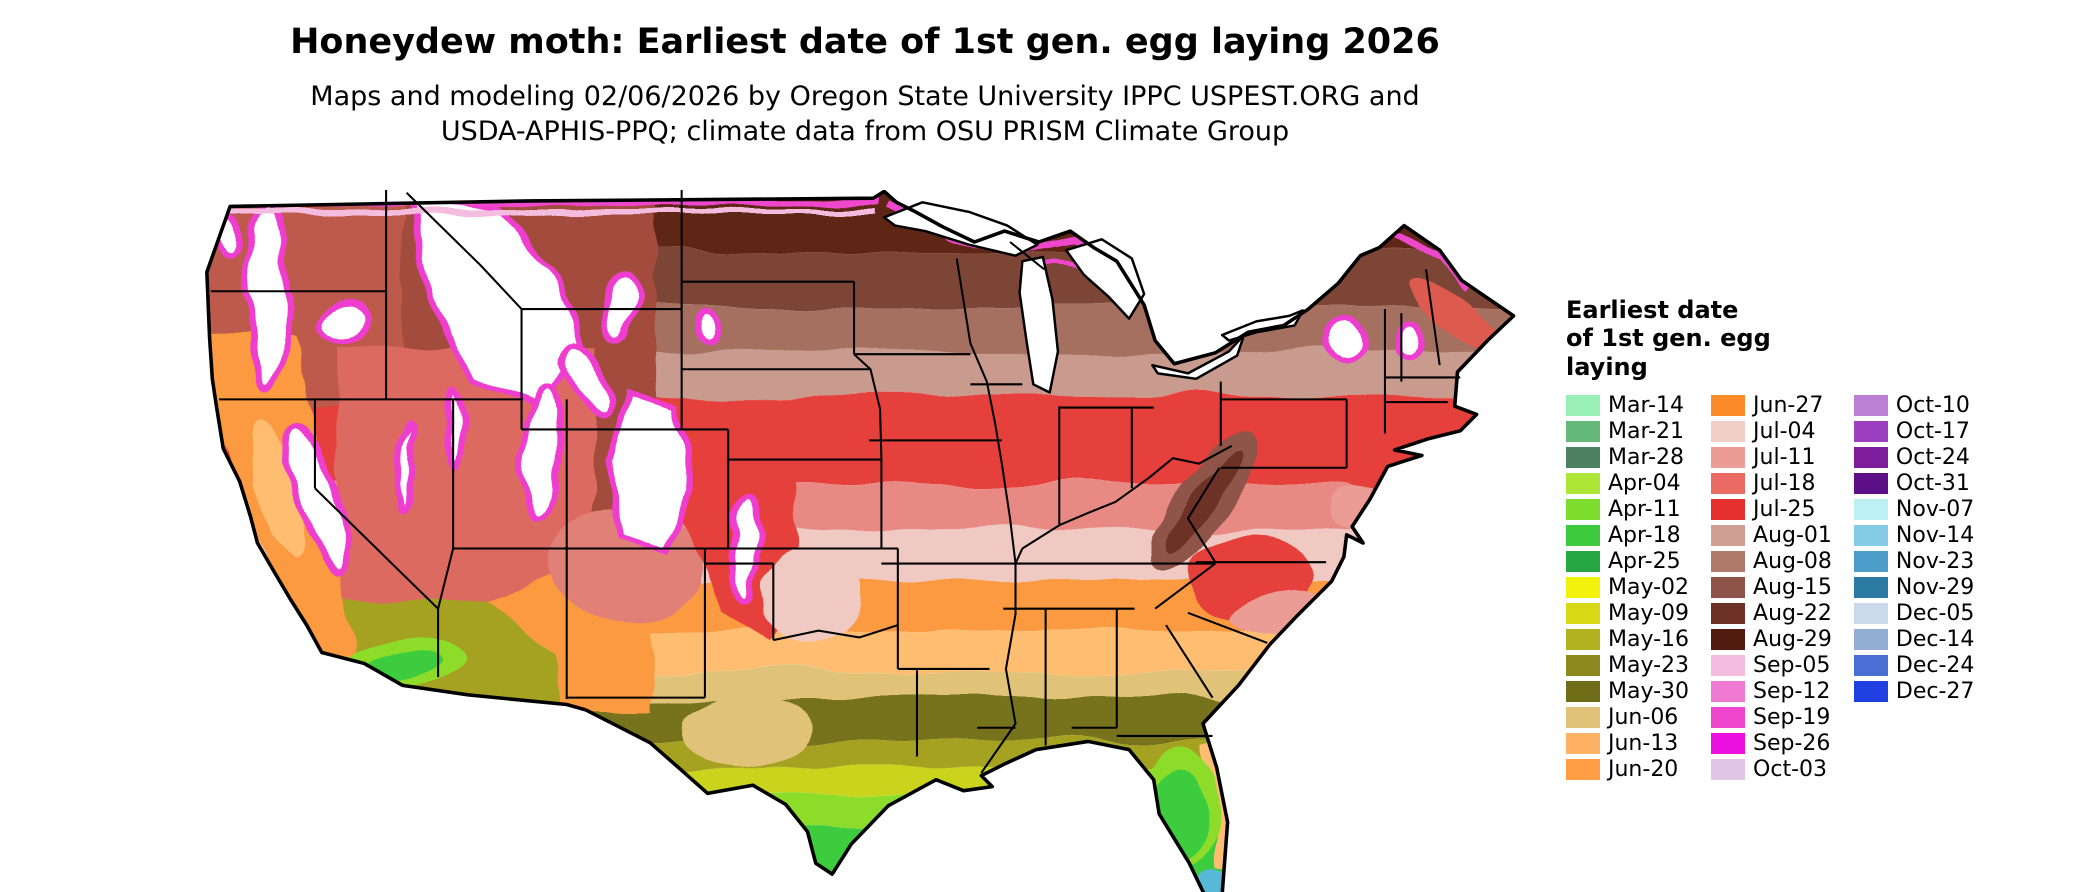  Describe the element at coordinates (1784, 432) in the screenshot. I see `legend-label: Jul-04` at that location.